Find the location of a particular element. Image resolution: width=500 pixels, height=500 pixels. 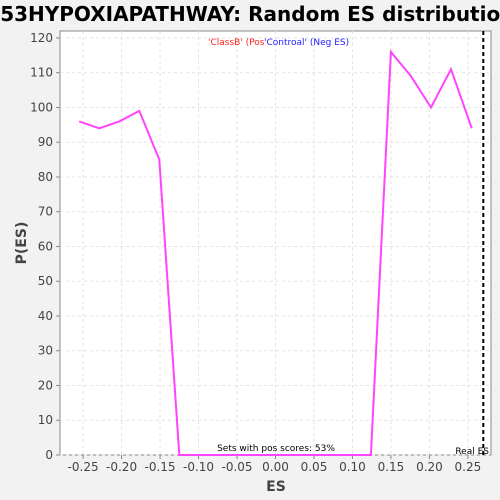

x-tick-label: 0.00 is located at coordinates (275, 467).